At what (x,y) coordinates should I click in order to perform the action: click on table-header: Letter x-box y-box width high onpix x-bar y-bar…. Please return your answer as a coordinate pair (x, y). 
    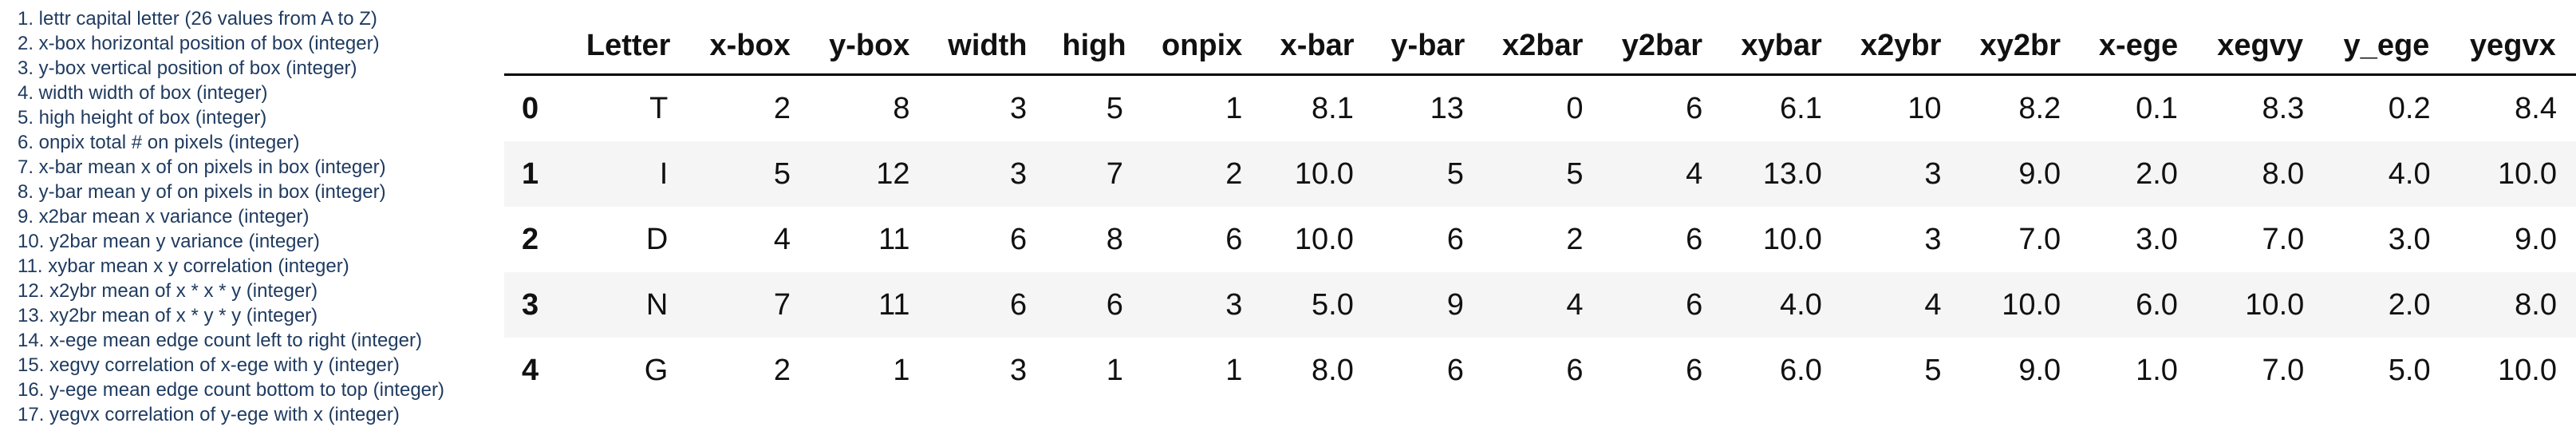
    Looking at the image, I should click on (1540, 47).